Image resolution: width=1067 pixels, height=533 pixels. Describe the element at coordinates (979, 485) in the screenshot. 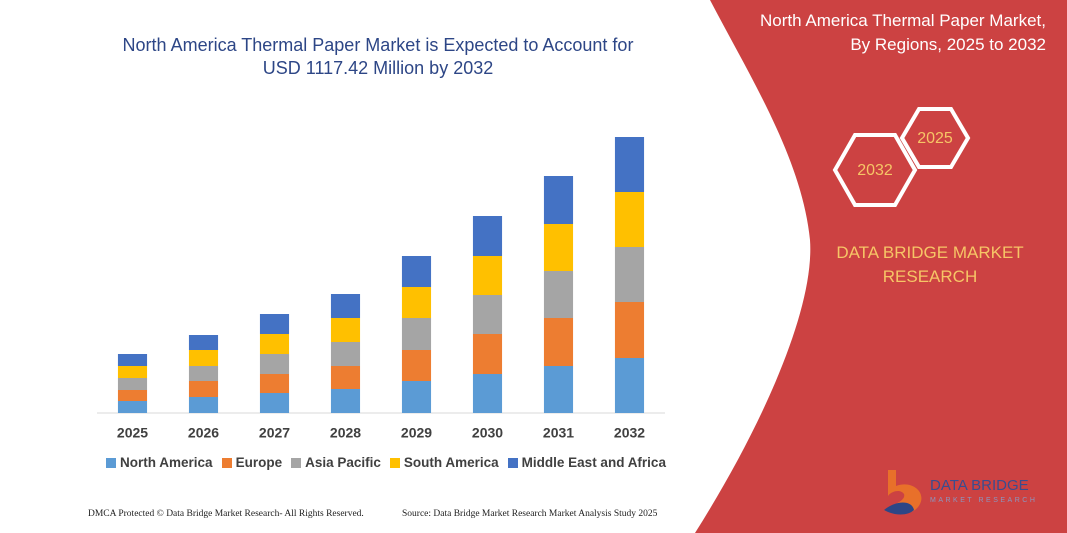

I see `logo-name: DATA BRIDGE` at that location.